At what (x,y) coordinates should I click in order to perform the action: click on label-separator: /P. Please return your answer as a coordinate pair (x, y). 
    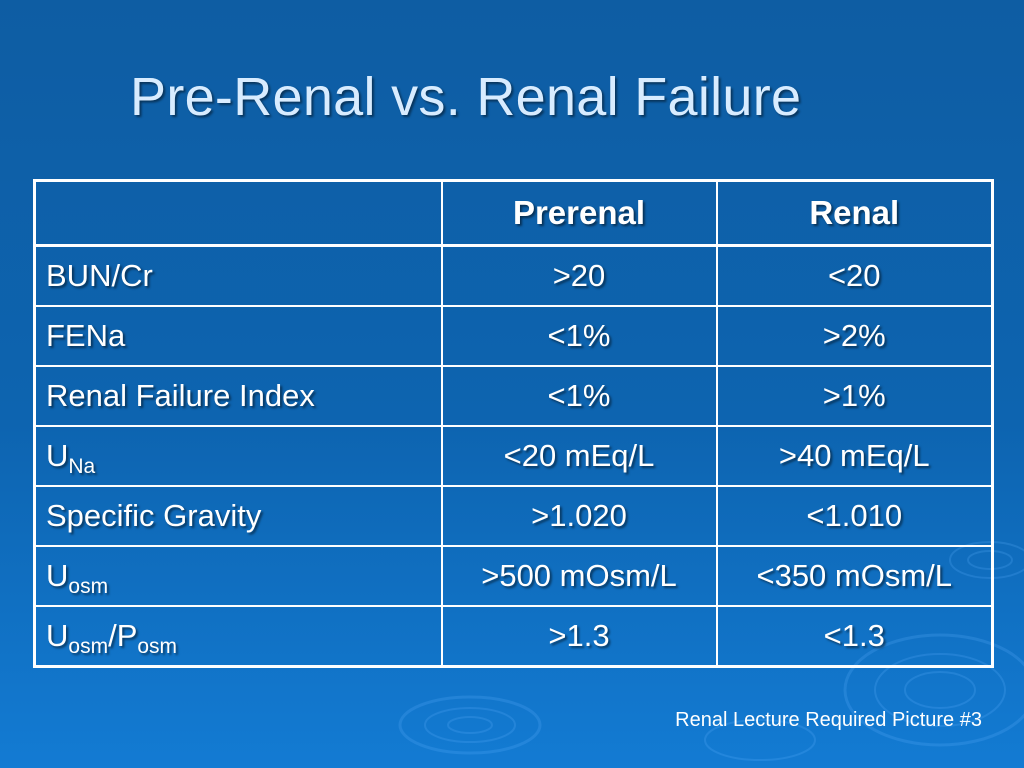
    Looking at the image, I should click on (123, 635).